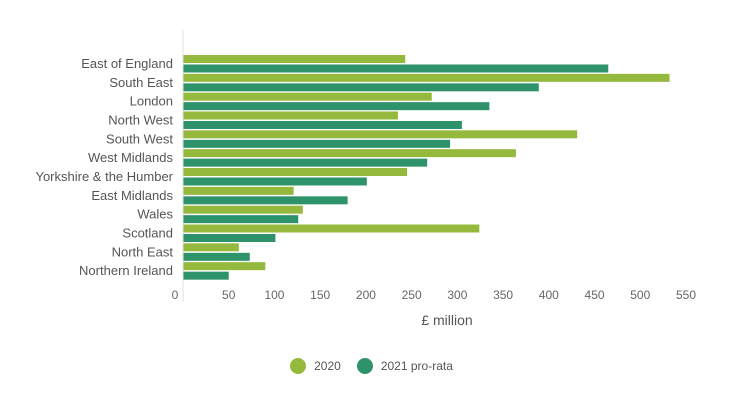 This screenshot has width=743, height=408. What do you see at coordinates (175, 295) in the screenshot?
I see `x-tick-label: 0` at bounding box center [175, 295].